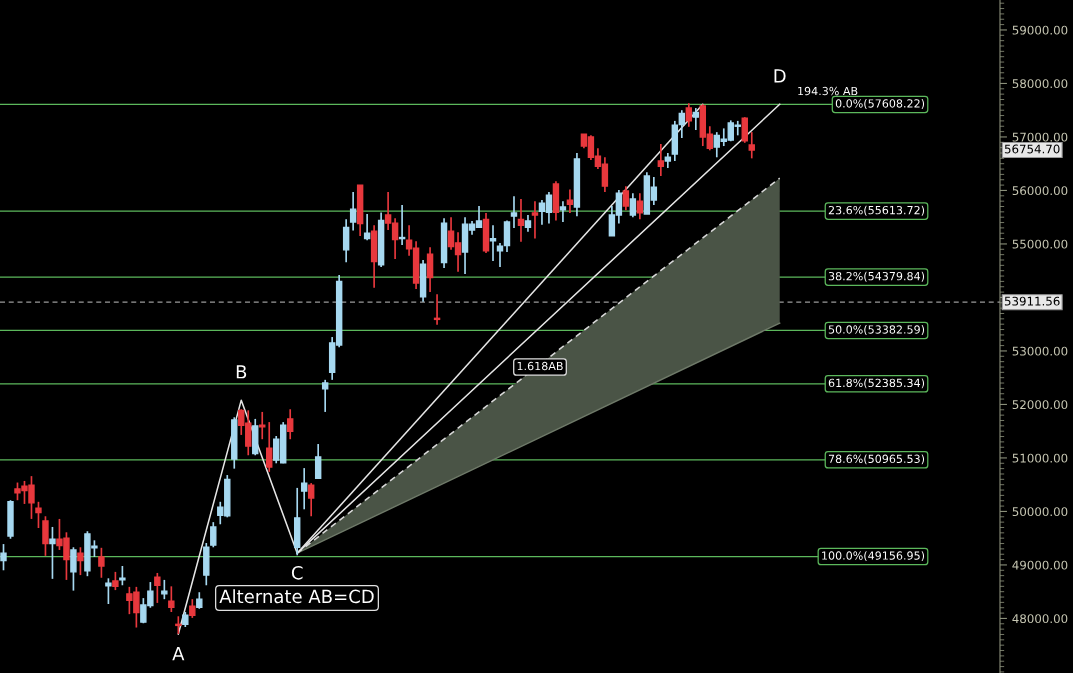  I want to click on ref-line-label: 100.0%(49156.95), so click(873, 556).